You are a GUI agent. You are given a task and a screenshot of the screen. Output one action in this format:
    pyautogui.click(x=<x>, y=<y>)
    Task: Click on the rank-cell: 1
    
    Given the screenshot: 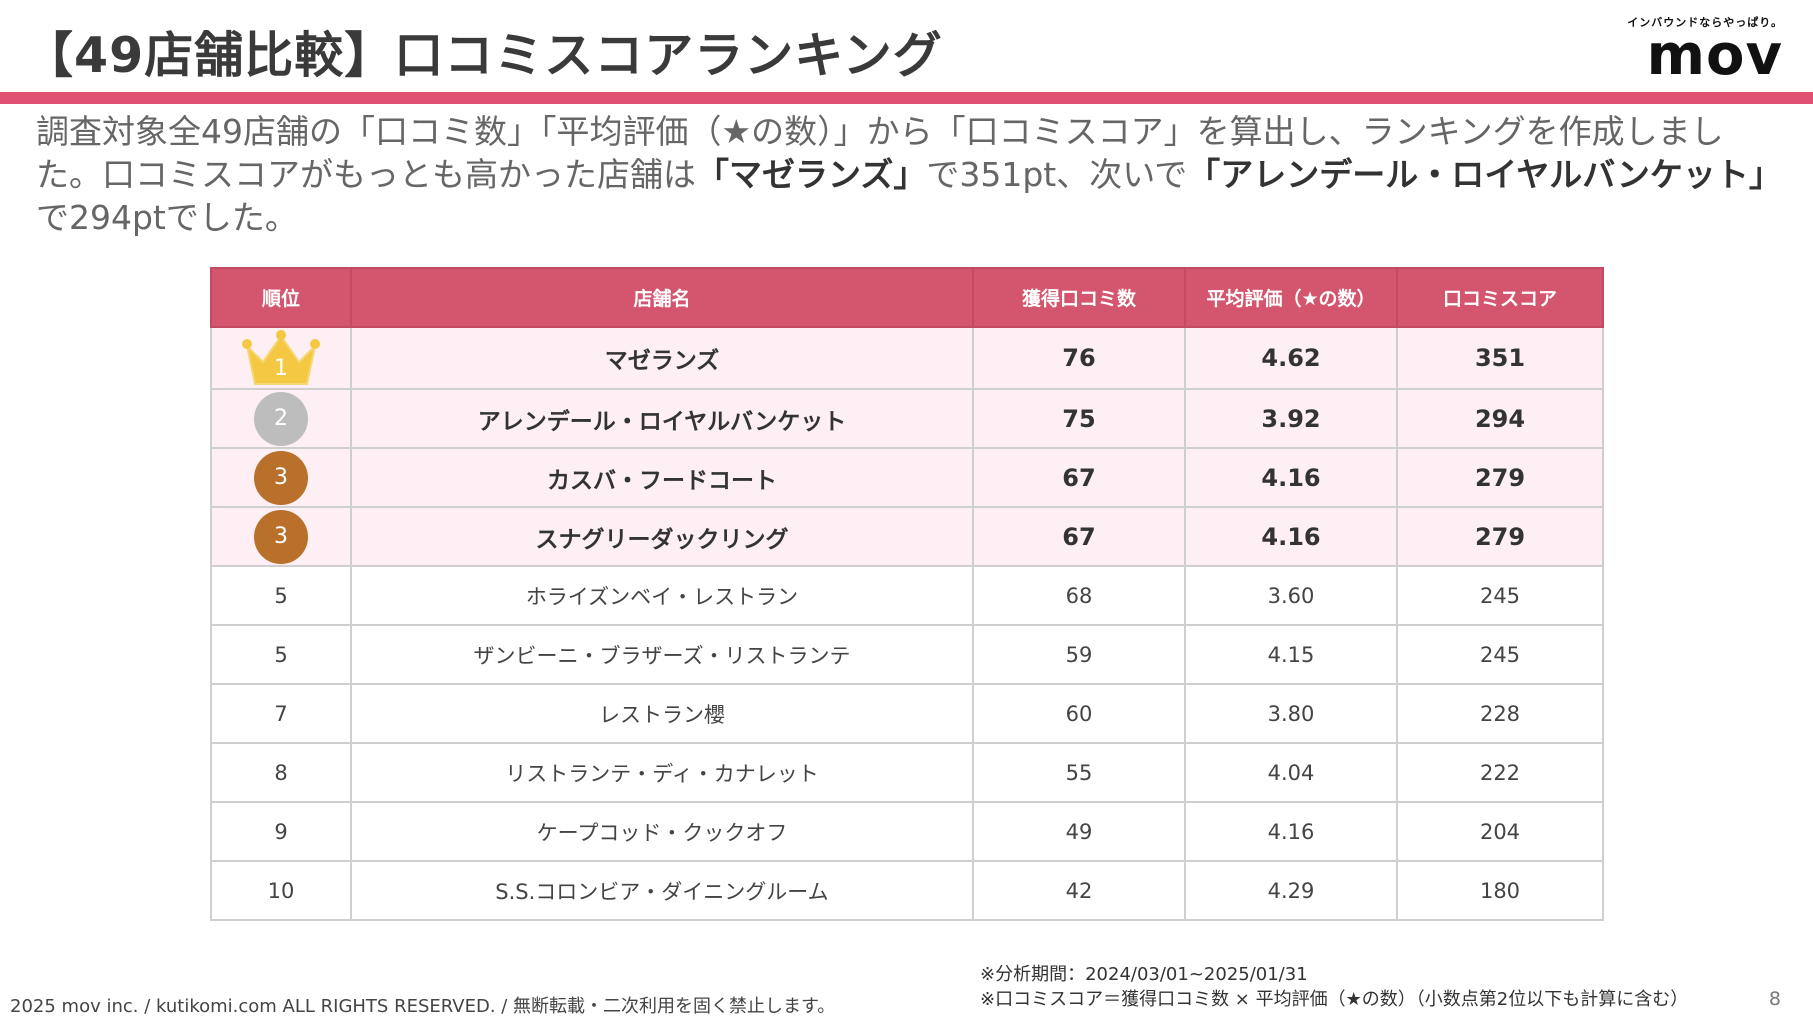 What is the action you would take?
    pyautogui.click(x=281, y=358)
    